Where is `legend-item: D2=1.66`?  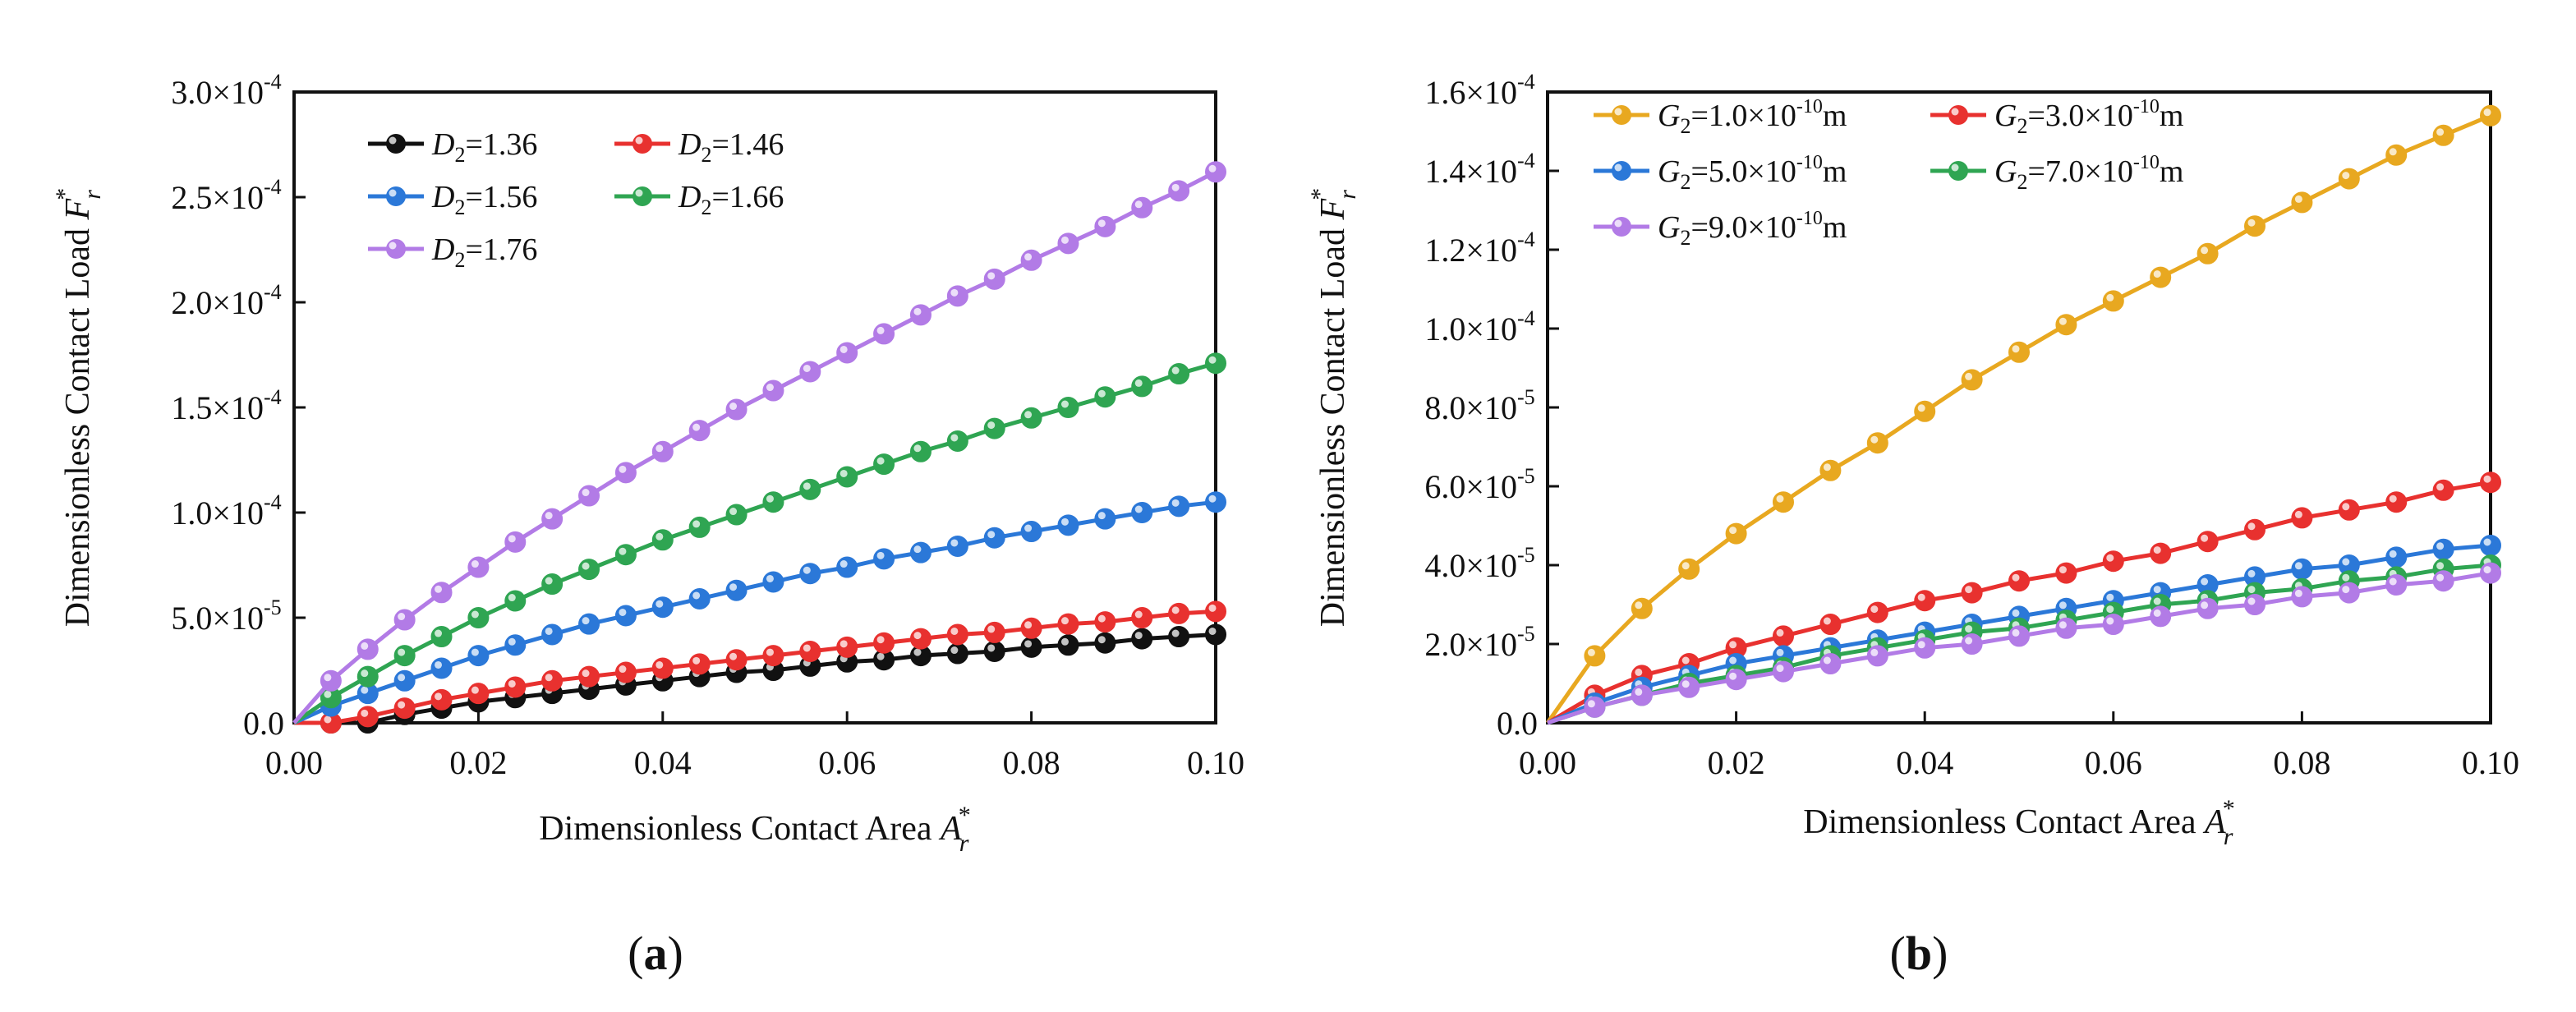
legend-item: D2=1.66 is located at coordinates (699, 199).